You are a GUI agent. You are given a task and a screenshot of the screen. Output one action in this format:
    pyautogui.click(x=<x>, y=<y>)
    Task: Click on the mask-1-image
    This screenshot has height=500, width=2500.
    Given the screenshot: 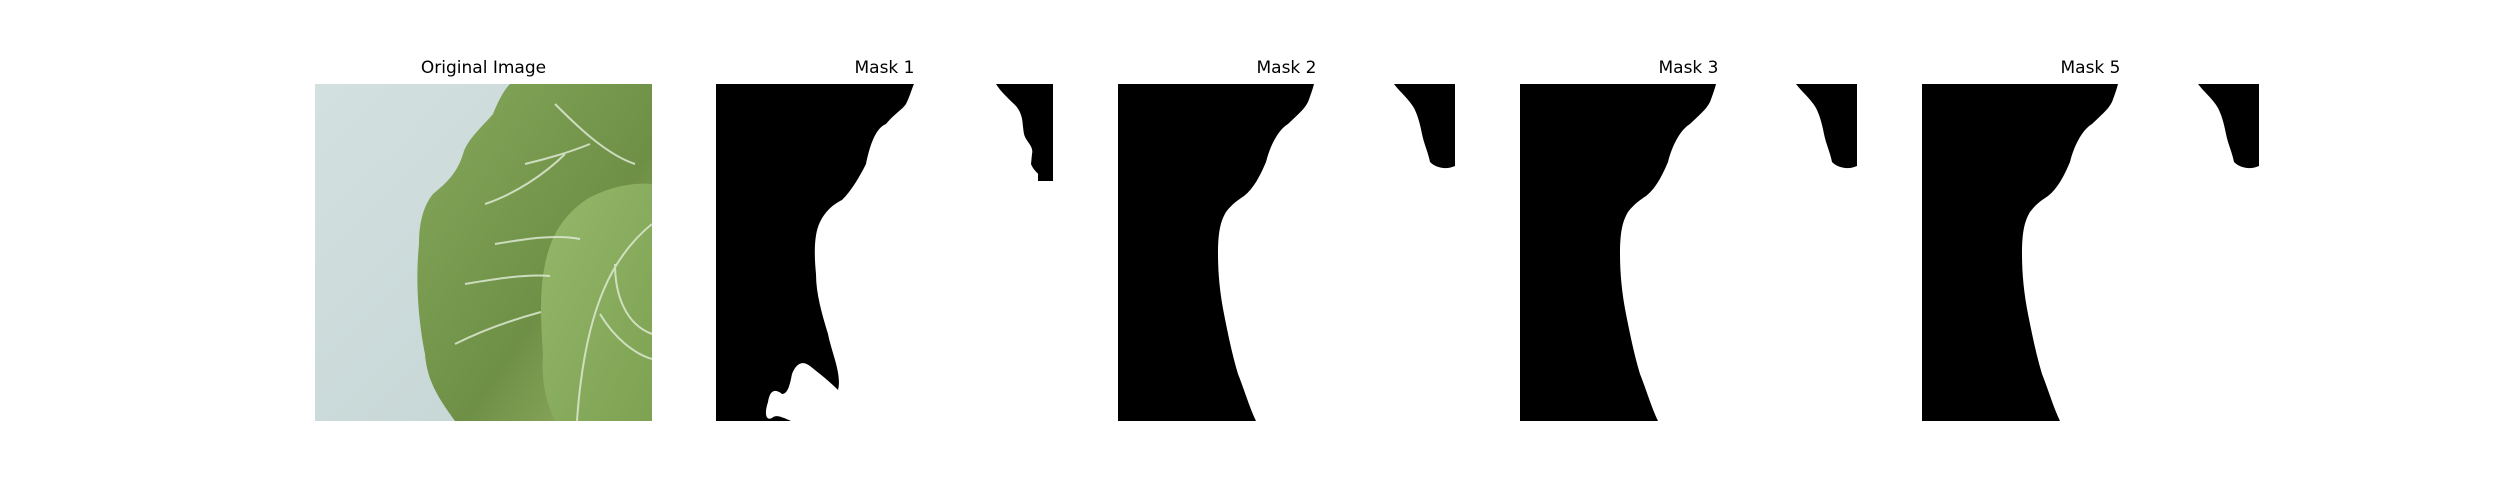 What is the action you would take?
    pyautogui.click(x=884, y=252)
    